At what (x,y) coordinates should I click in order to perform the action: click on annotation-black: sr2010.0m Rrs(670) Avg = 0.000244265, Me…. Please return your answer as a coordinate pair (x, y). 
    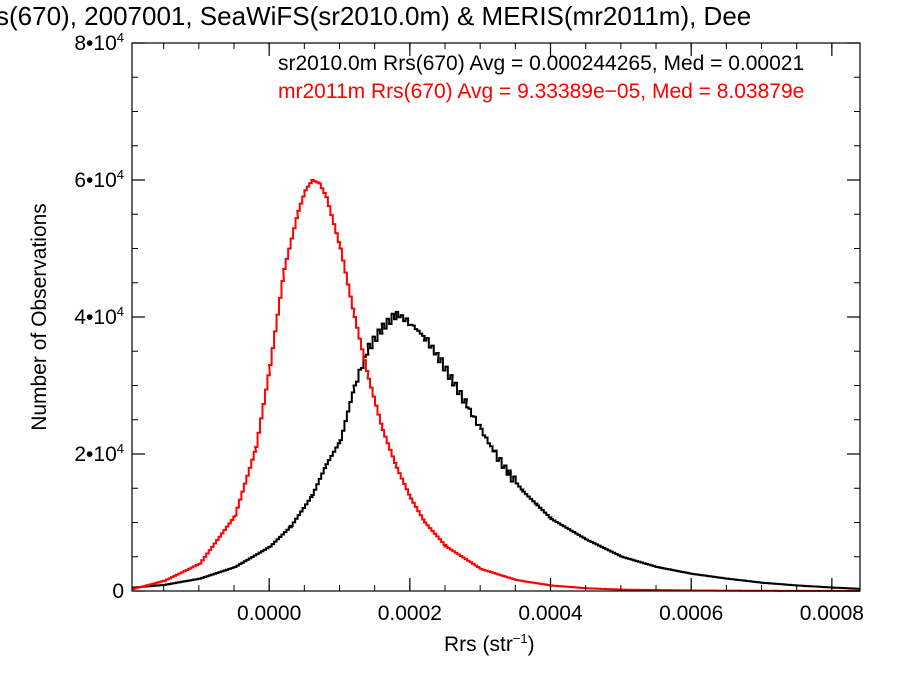
    Looking at the image, I should click on (541, 63).